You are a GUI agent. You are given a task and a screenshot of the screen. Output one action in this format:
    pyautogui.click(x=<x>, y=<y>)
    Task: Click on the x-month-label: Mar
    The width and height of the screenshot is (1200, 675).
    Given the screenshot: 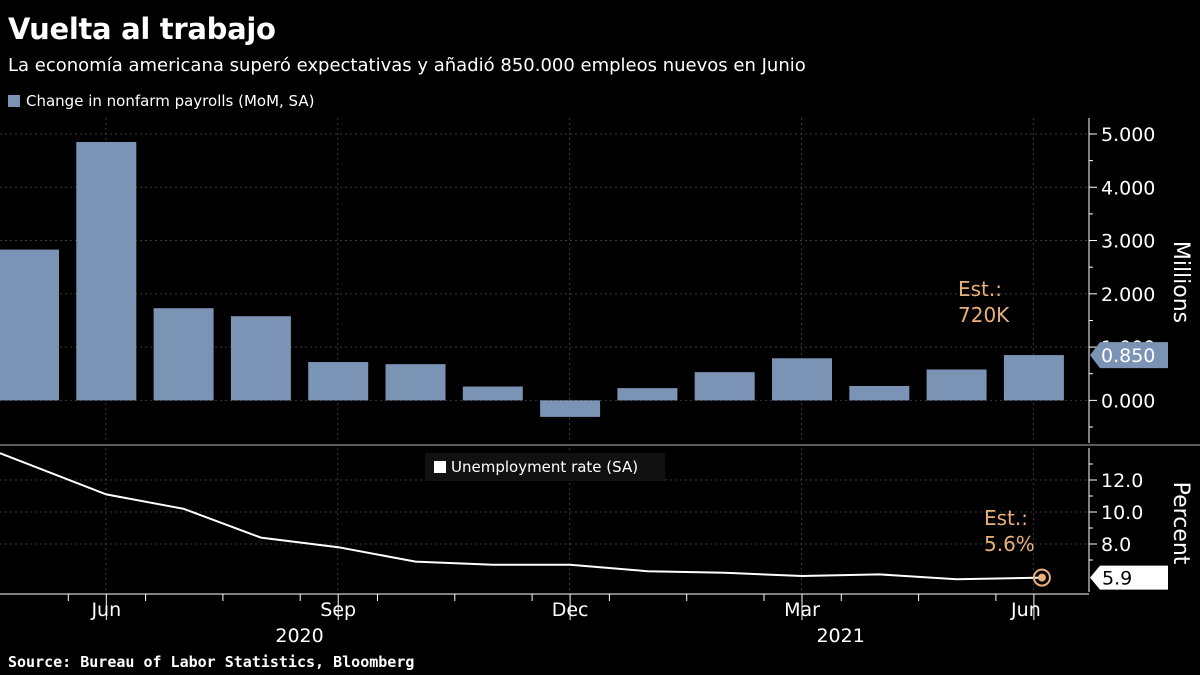 What is the action you would take?
    pyautogui.click(x=802, y=610)
    